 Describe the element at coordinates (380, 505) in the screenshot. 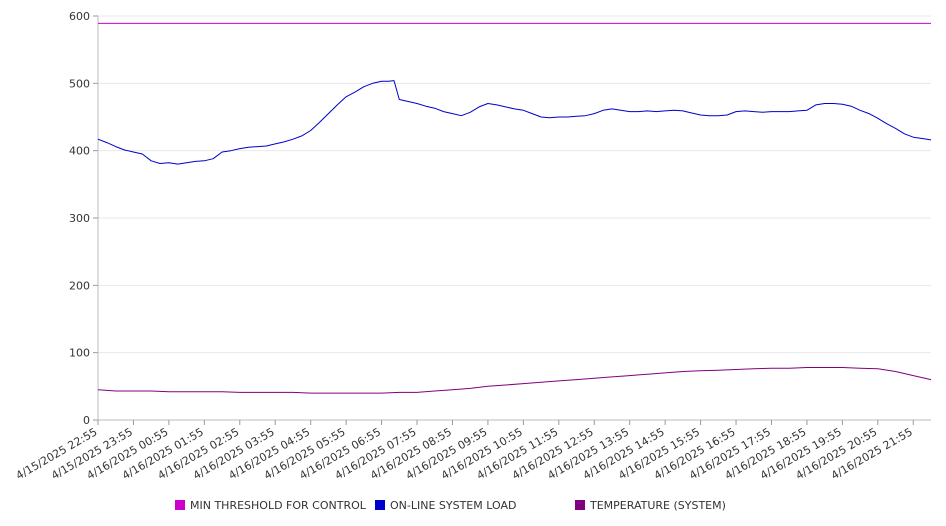

I see `legend-swatch-on-line-system-load` at that location.